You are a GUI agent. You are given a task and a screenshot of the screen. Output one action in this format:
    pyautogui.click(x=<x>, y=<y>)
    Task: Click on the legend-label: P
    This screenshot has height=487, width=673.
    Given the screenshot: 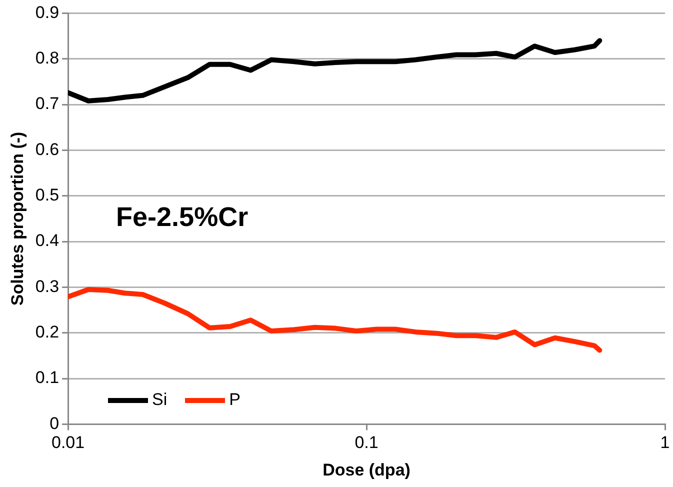 What is the action you would take?
    pyautogui.click(x=234, y=400)
    